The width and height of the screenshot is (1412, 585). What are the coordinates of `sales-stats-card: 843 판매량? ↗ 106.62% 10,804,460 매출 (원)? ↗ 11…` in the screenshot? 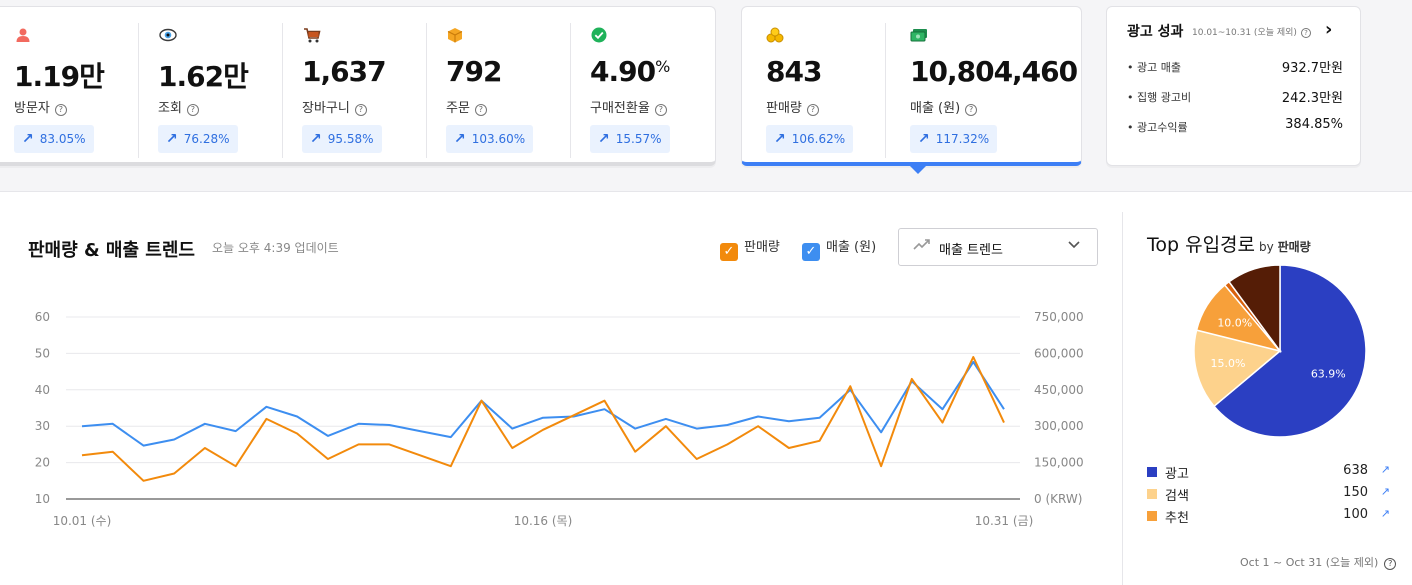 It's located at (911, 90).